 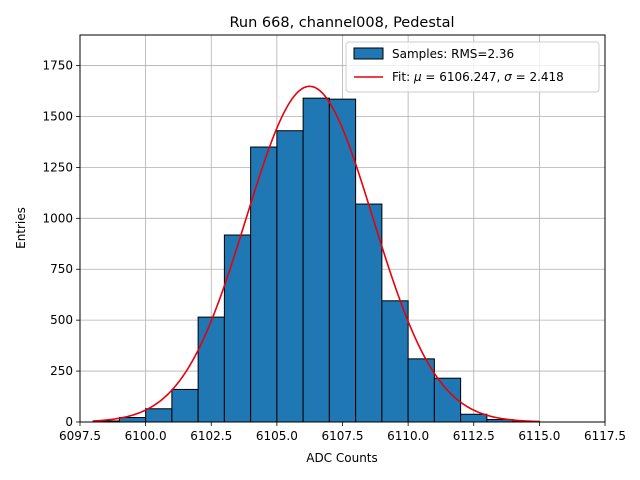 What do you see at coordinates (605, 436) in the screenshot?
I see `x-tick-label: 6117.5` at bounding box center [605, 436].